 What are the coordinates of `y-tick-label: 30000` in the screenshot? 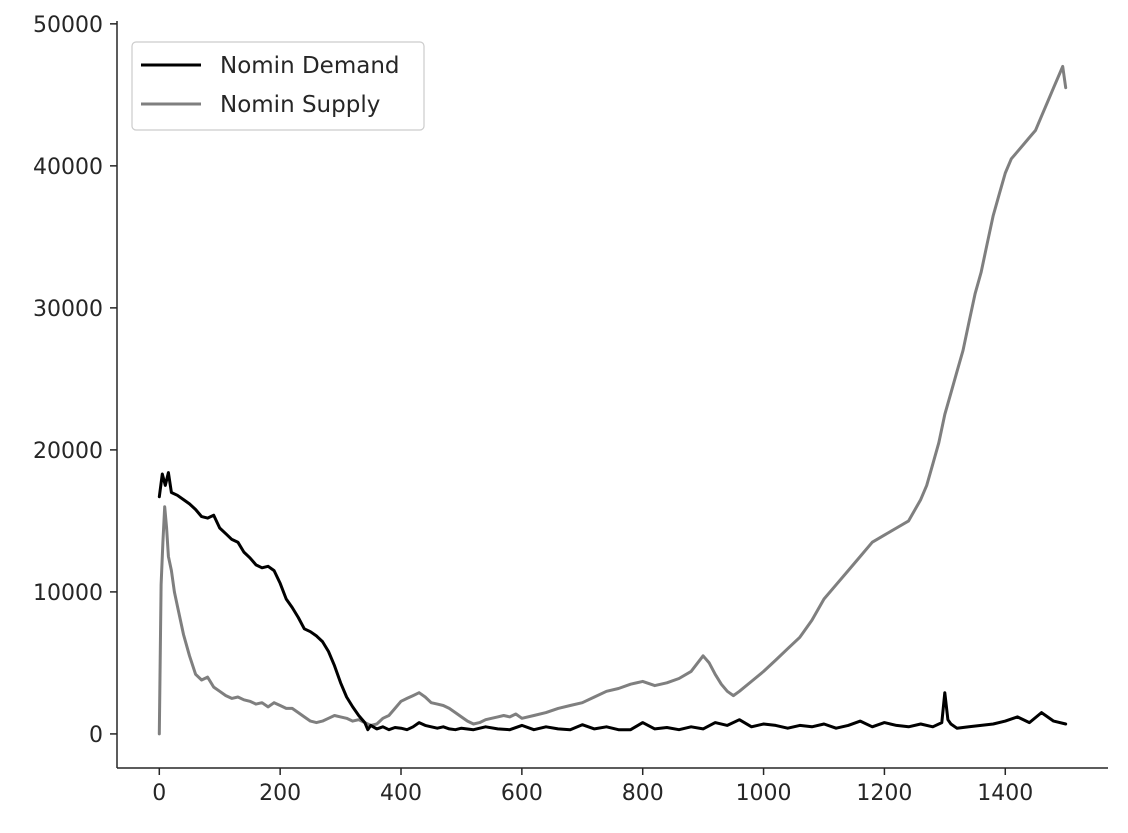 It's located at (68, 309).